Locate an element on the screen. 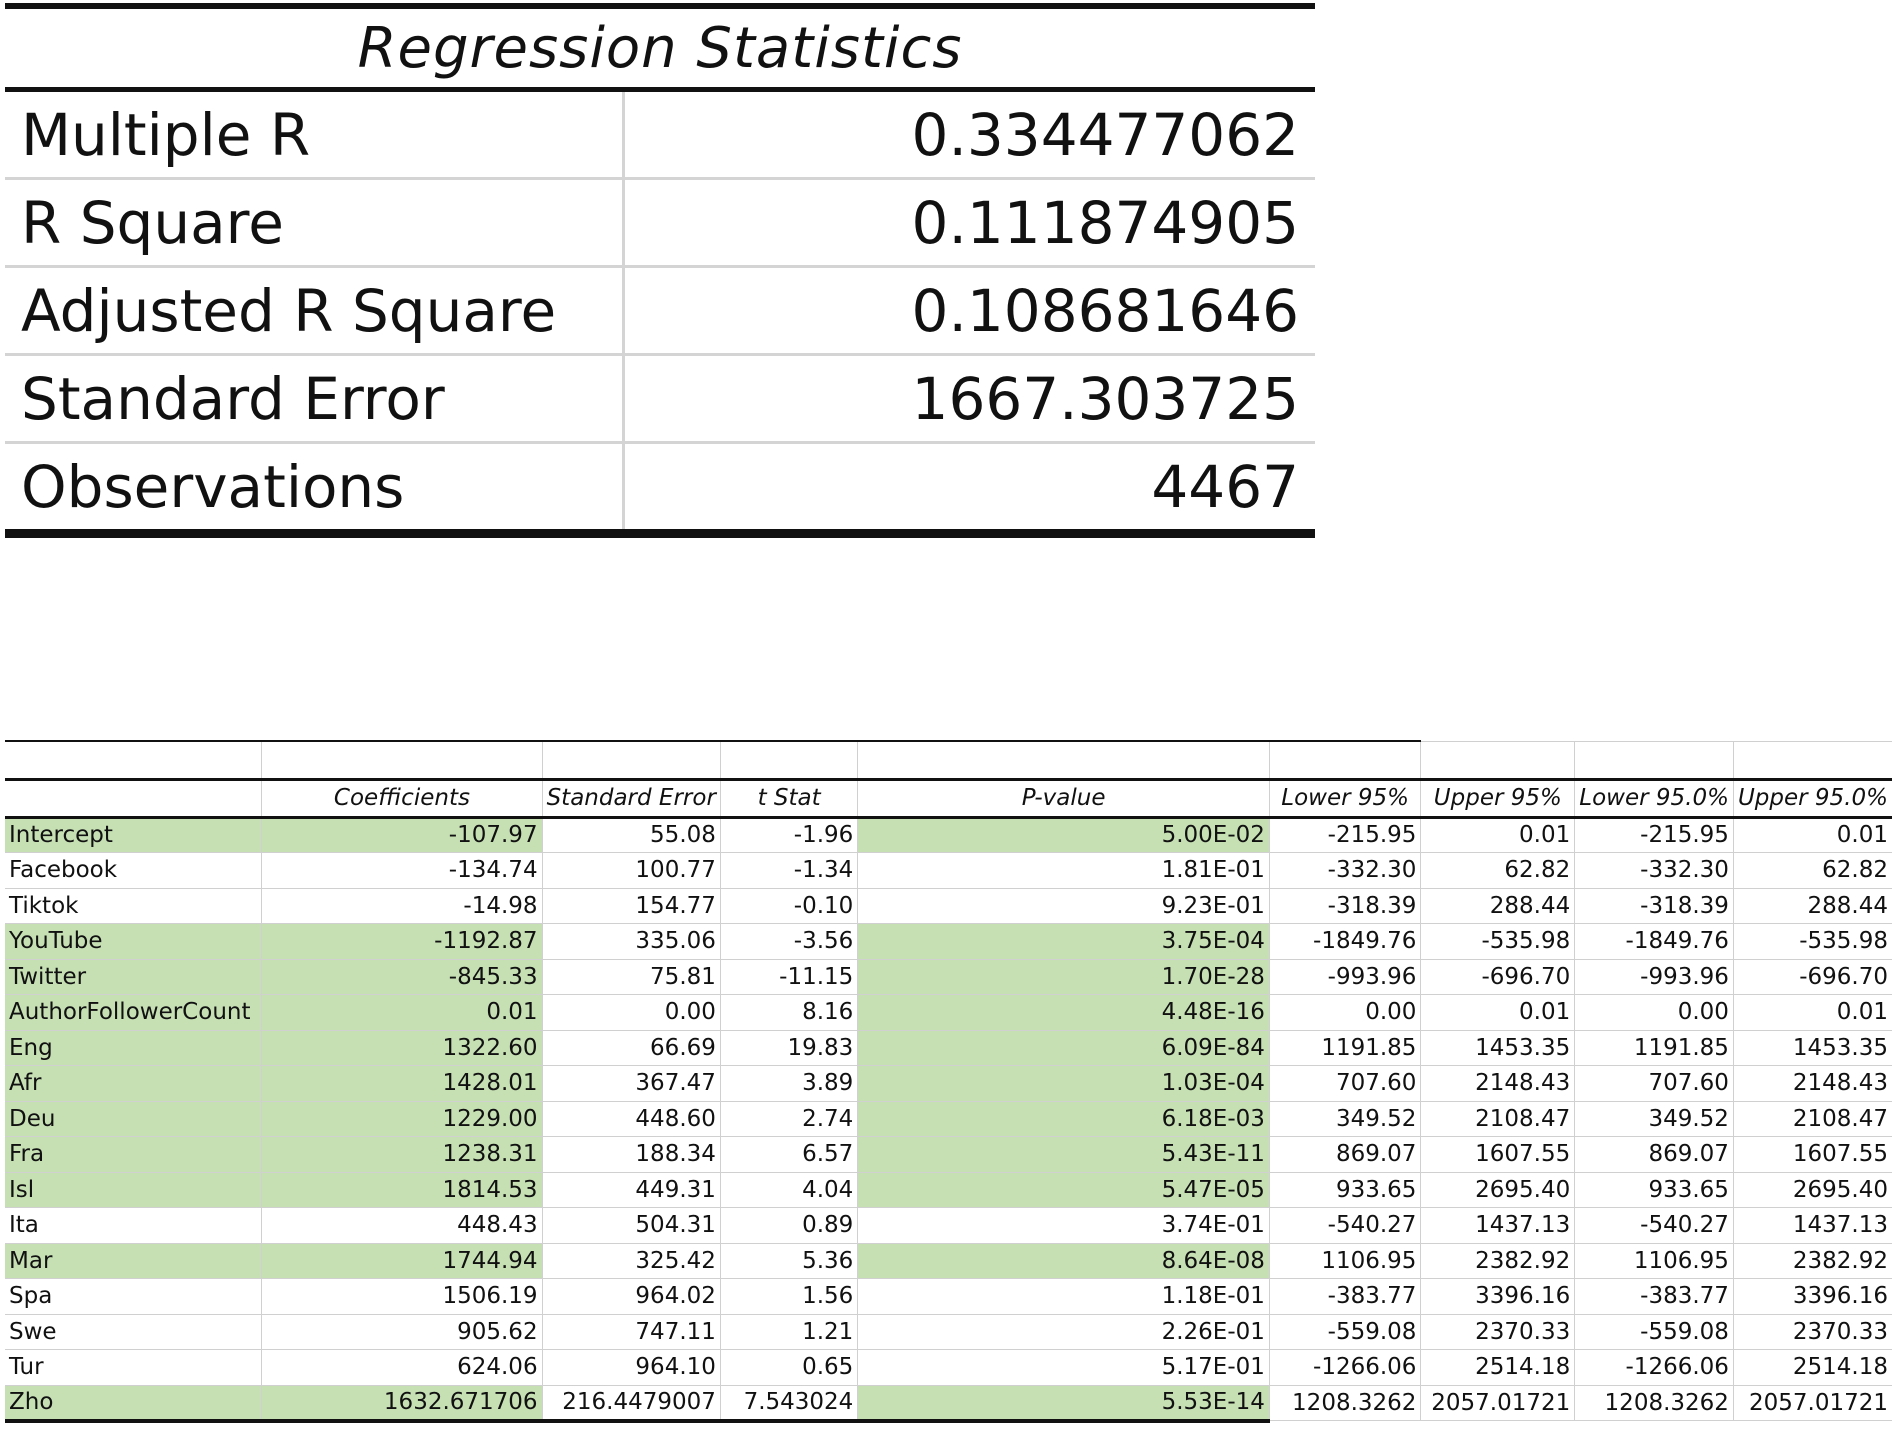  coefficient-cell: -134.74 is located at coordinates (402, 870).